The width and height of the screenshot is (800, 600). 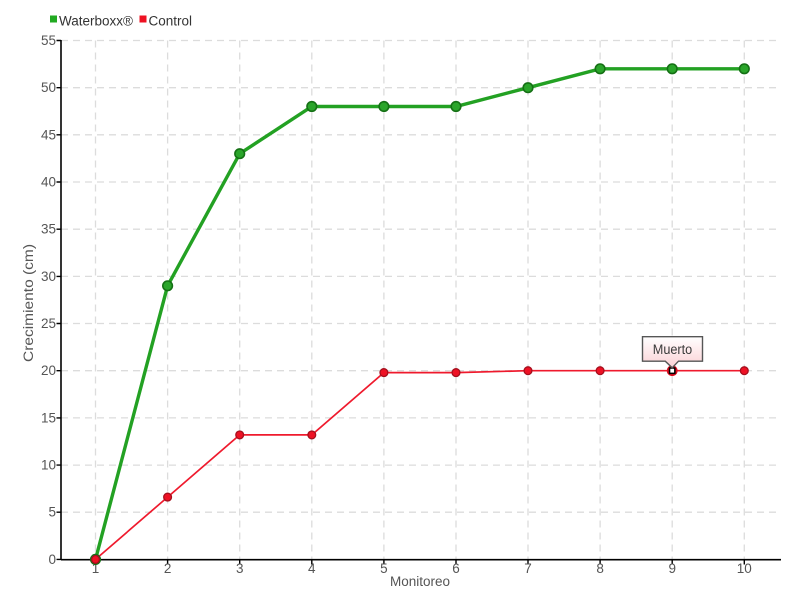 What do you see at coordinates (48, 134) in the screenshot?
I see `svg-text: 45` at bounding box center [48, 134].